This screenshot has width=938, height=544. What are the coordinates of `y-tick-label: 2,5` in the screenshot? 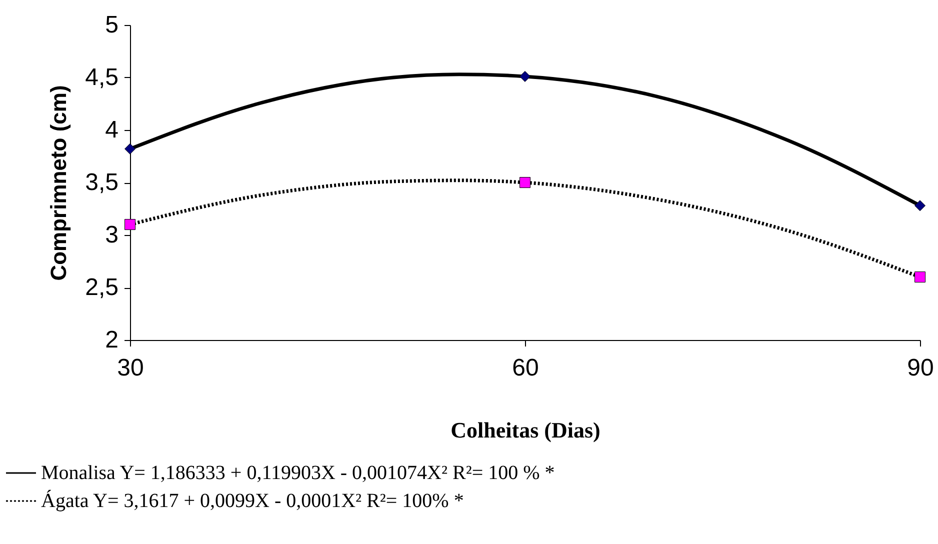 It's located at (101, 287).